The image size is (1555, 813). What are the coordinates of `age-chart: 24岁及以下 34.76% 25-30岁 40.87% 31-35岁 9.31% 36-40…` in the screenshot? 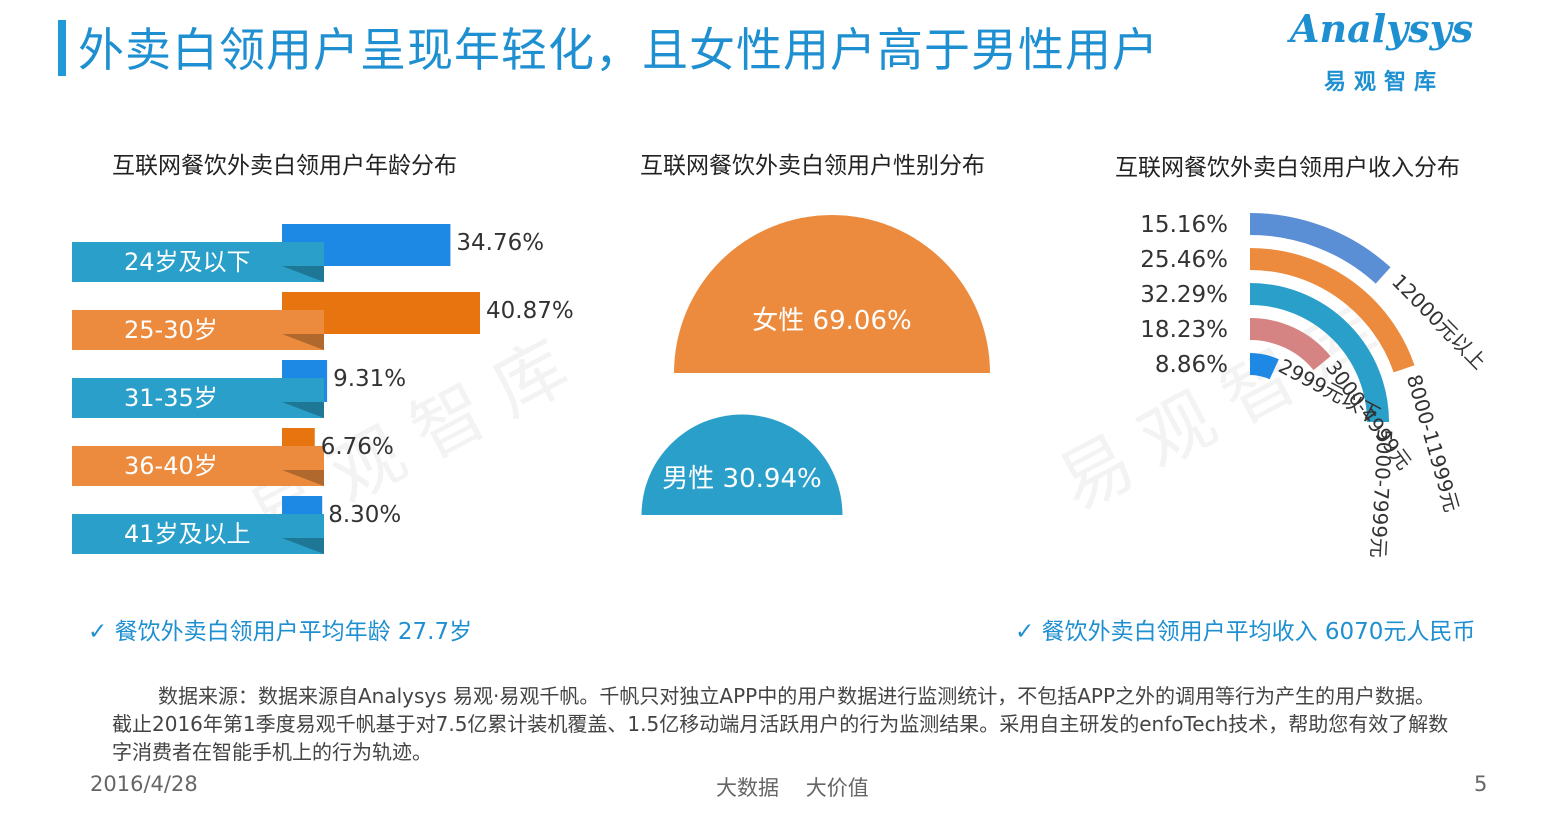 It's located at (323, 389).